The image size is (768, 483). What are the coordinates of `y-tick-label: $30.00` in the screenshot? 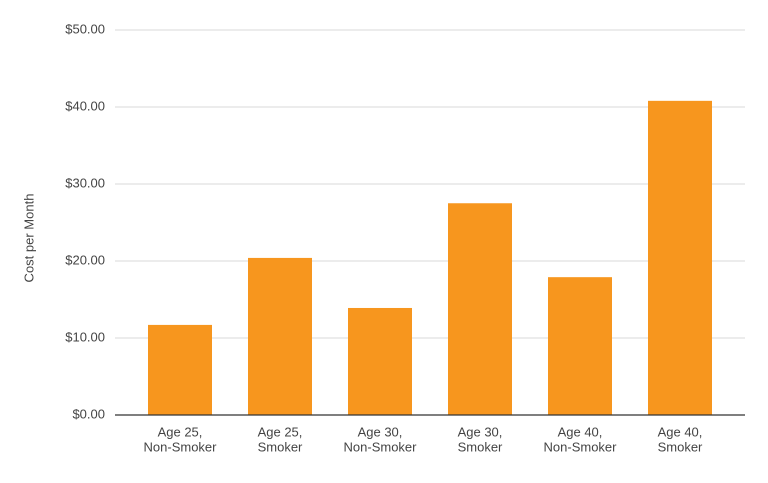 It's located at (85, 182).